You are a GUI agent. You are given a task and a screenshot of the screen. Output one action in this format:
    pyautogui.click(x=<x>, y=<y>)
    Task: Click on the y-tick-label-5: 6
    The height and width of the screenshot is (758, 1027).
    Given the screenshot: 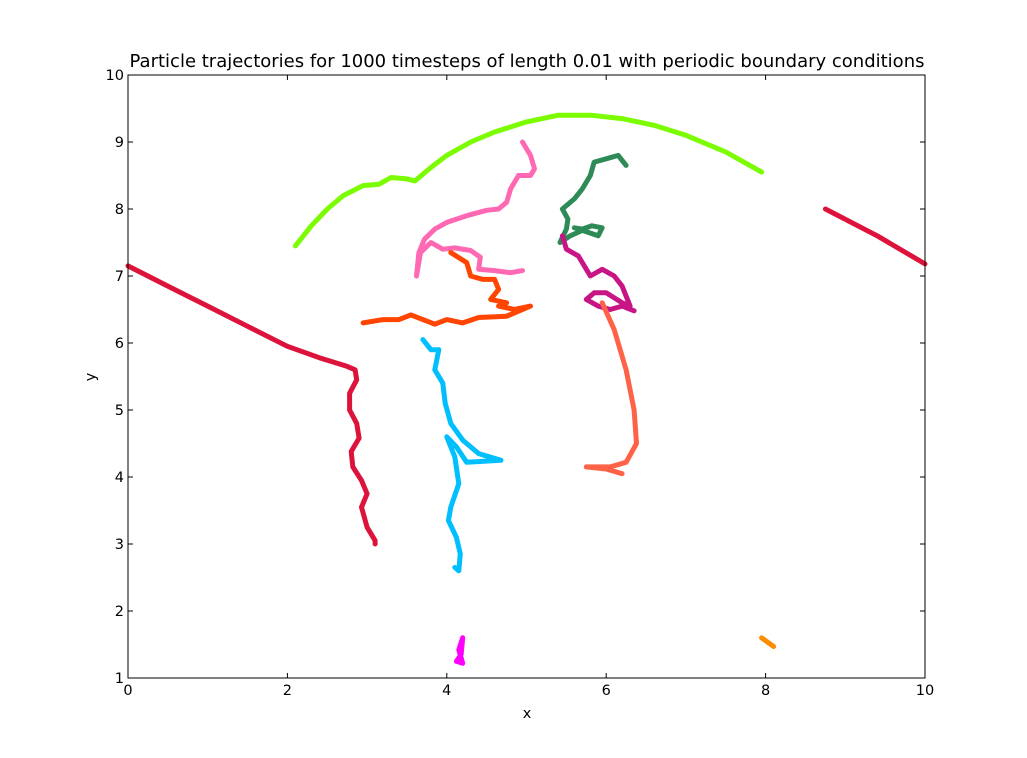 What is the action you would take?
    pyautogui.click(x=119, y=344)
    